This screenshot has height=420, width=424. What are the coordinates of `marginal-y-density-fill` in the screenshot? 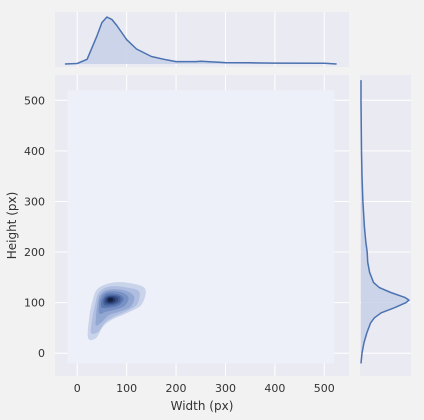 It's located at (385, 222).